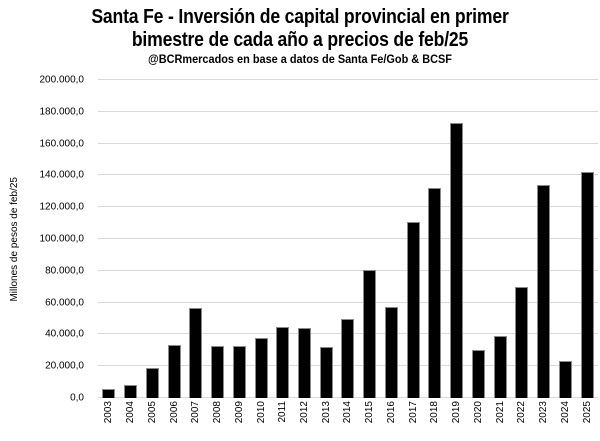 Image resolution: width=600 pixels, height=441 pixels. I want to click on bar-2023, so click(544, 291).